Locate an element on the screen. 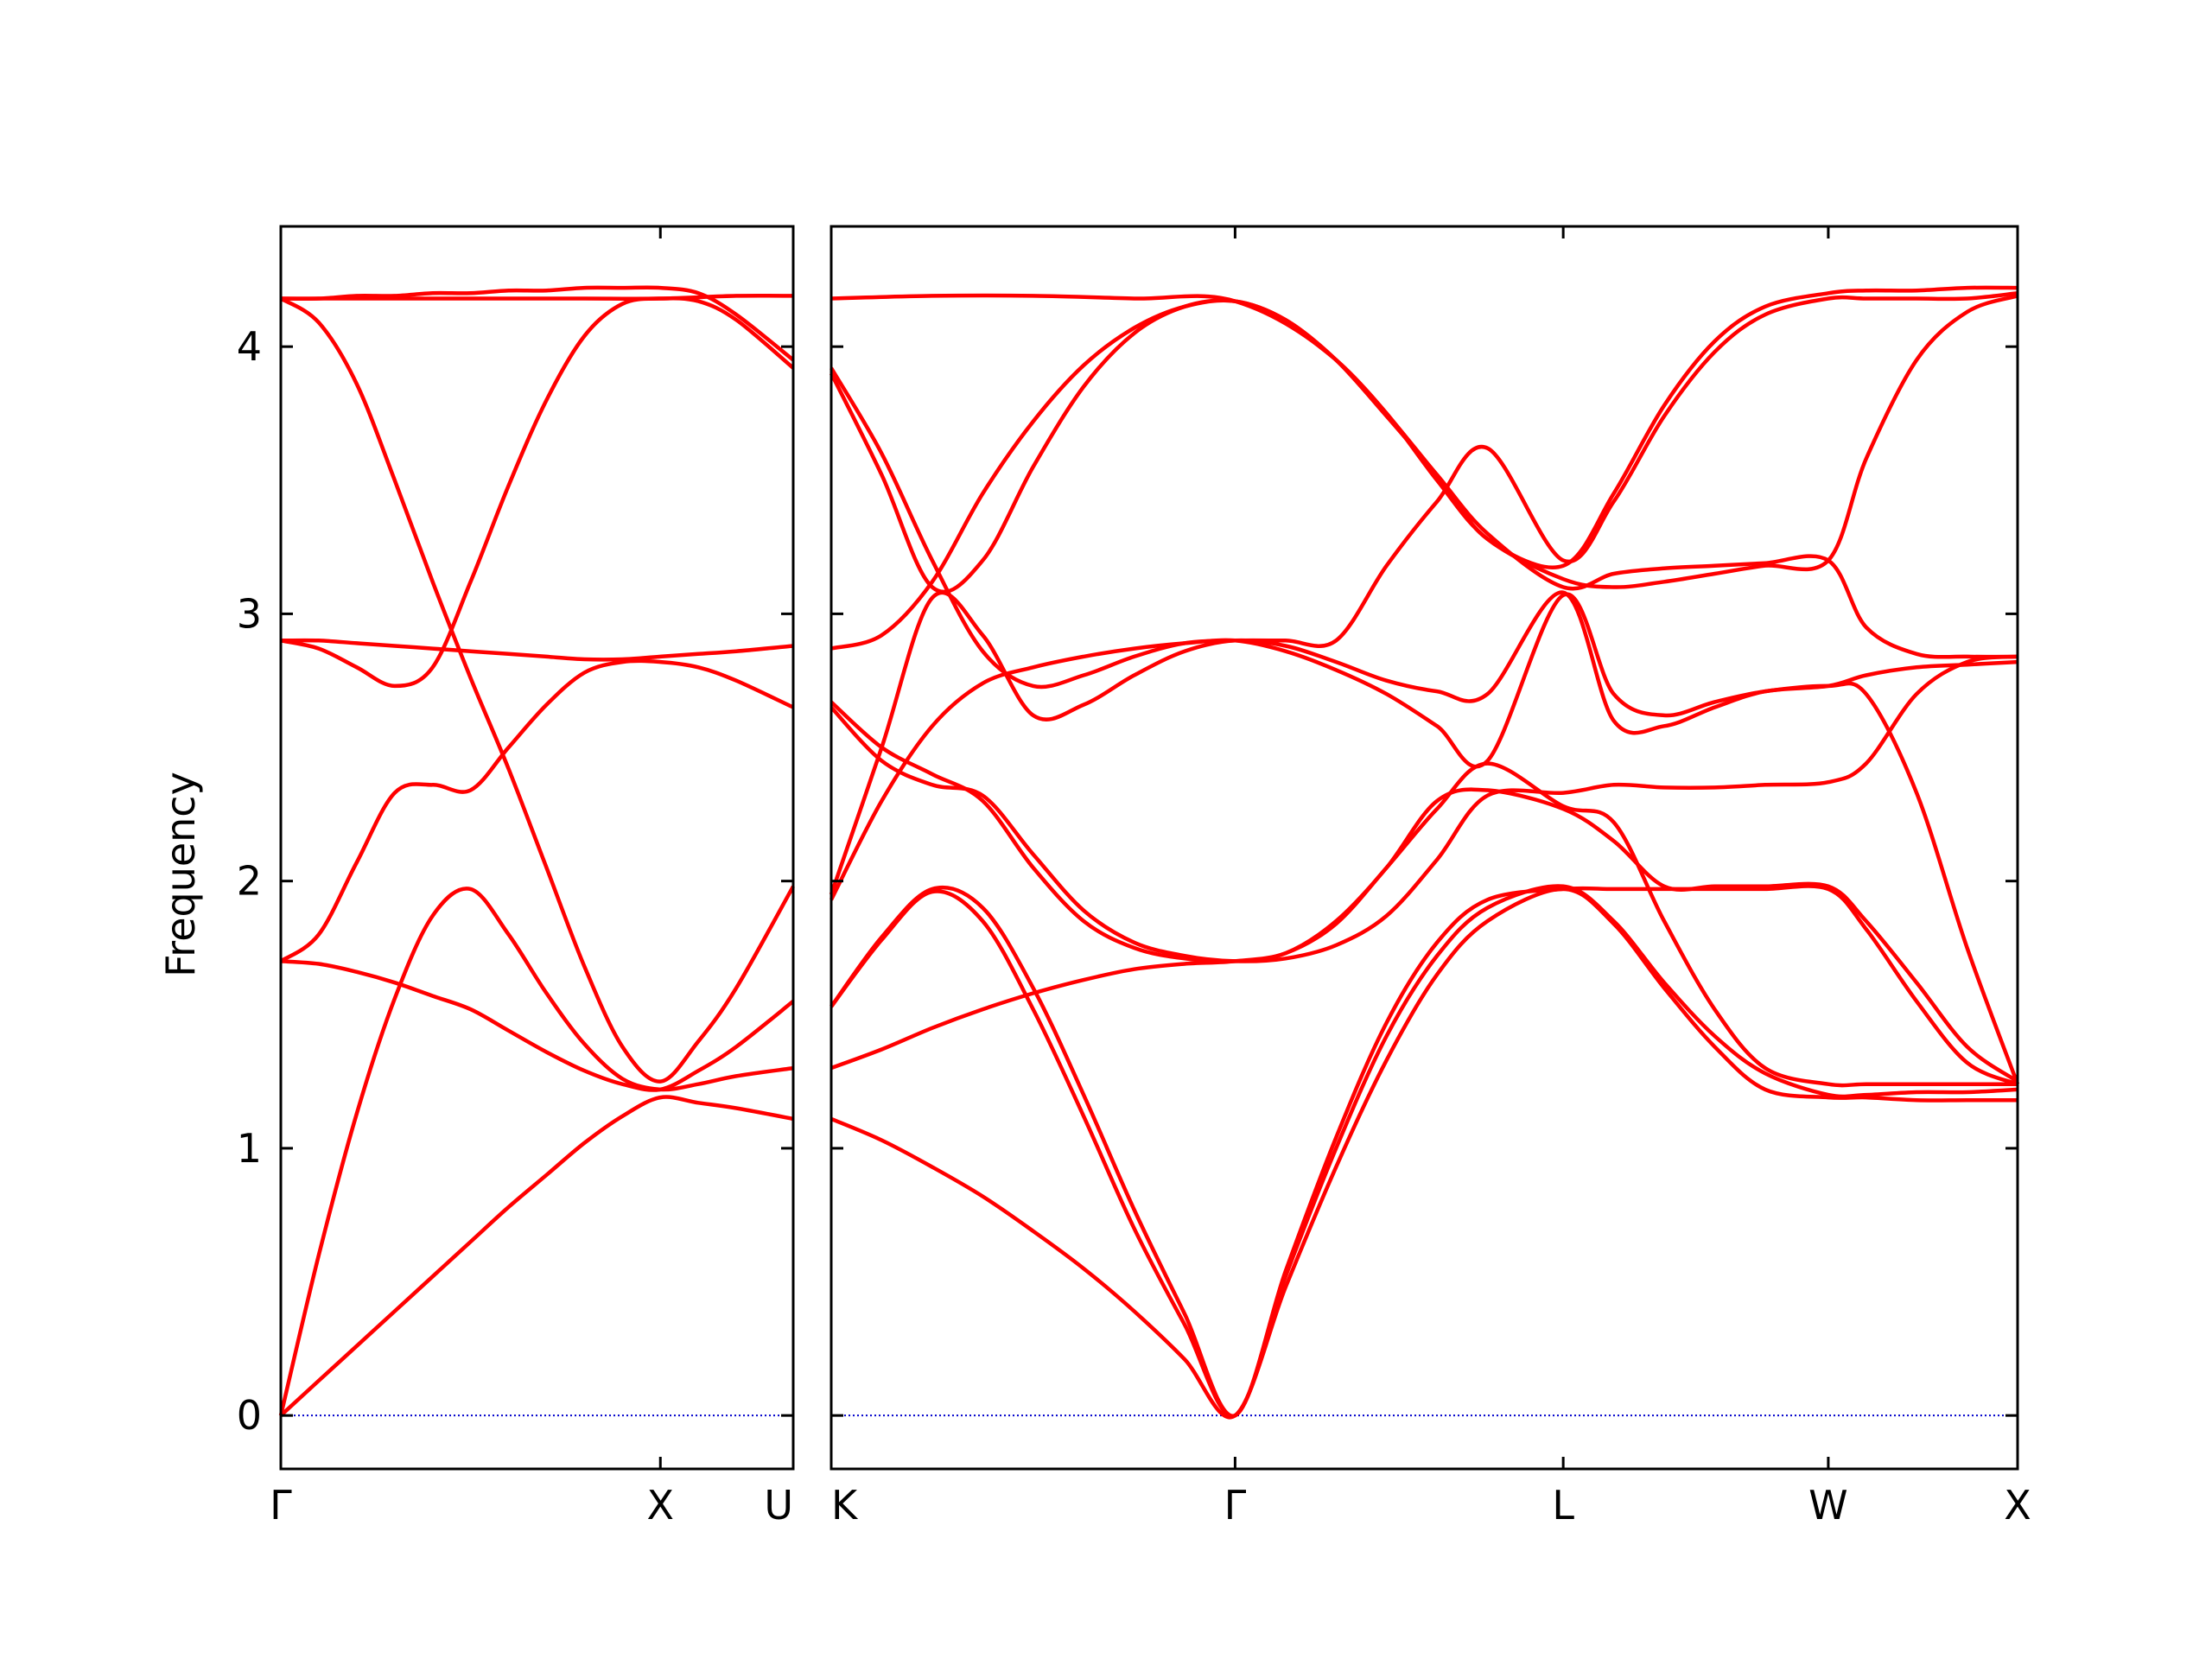  x-tick-label: U is located at coordinates (778, 1505).